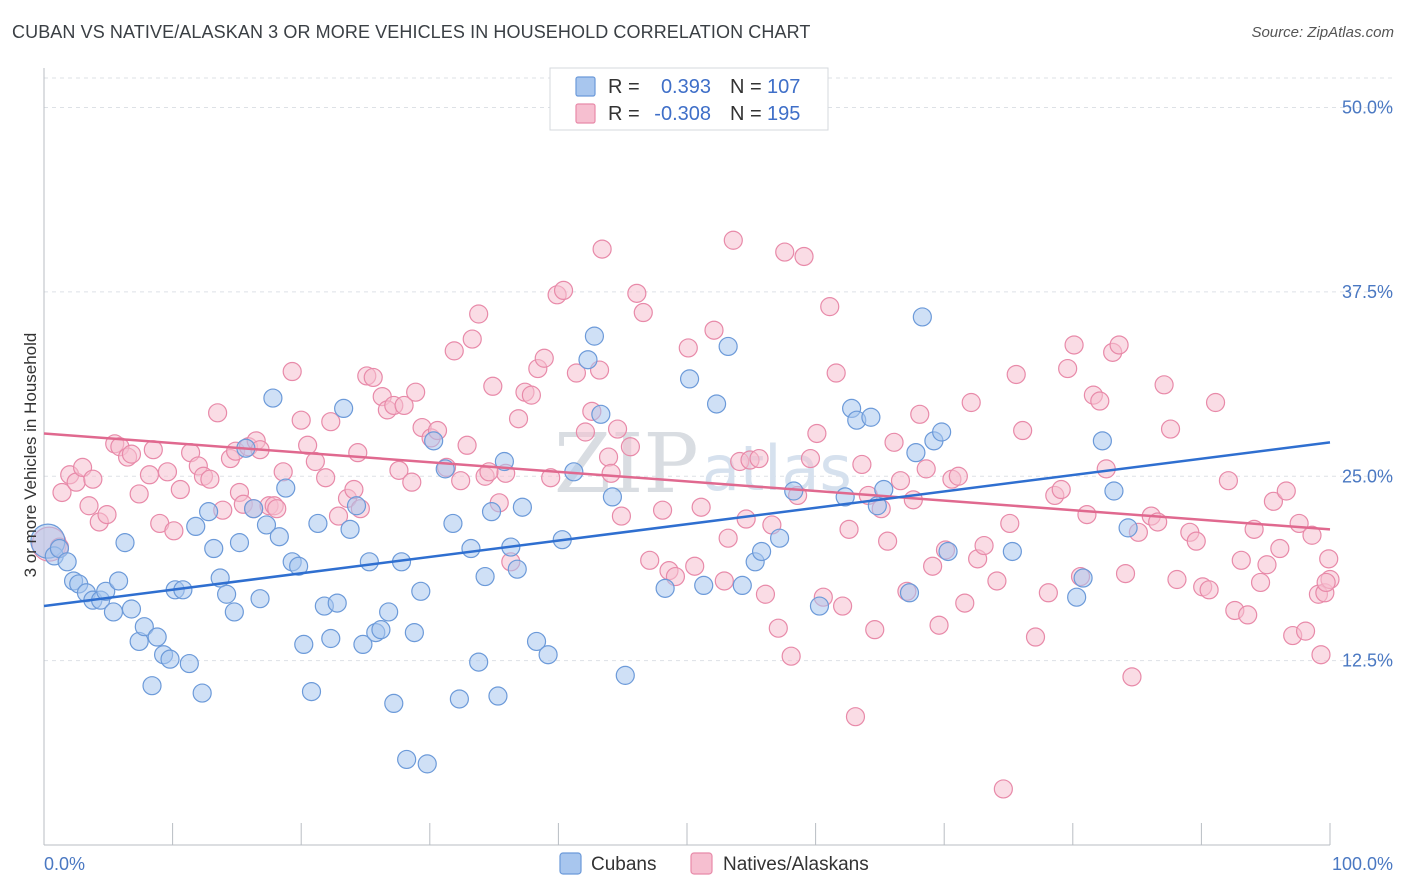 This screenshot has width=1406, height=892. I want to click on legend-r-label-natives: R =, so click(624, 114).